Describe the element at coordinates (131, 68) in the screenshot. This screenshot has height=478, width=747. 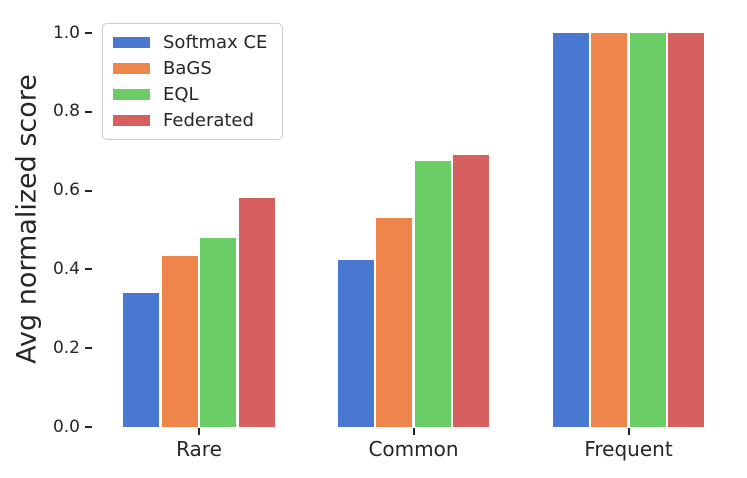
I see `legend-swatch-bags` at that location.